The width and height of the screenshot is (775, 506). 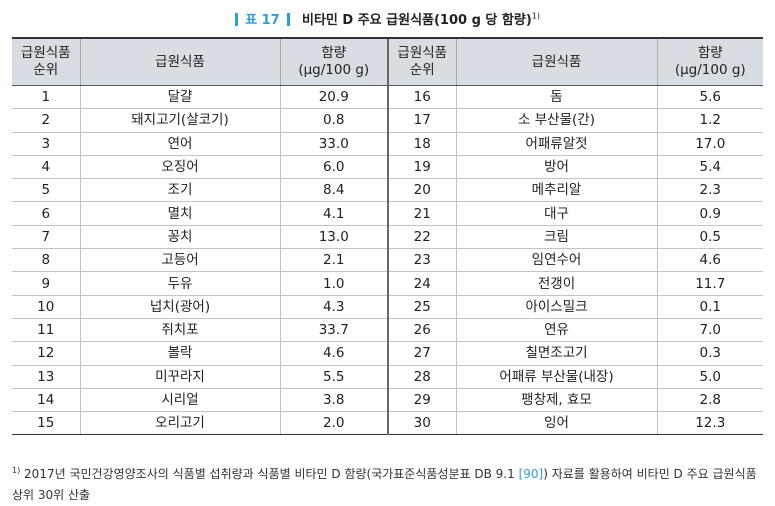 I want to click on amount-cell: 8.4, so click(x=333, y=190).